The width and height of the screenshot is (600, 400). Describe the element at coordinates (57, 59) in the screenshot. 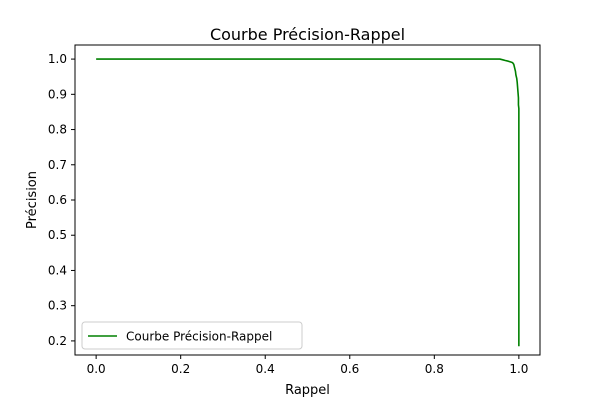

I see `y-tick-label: 1.0` at that location.